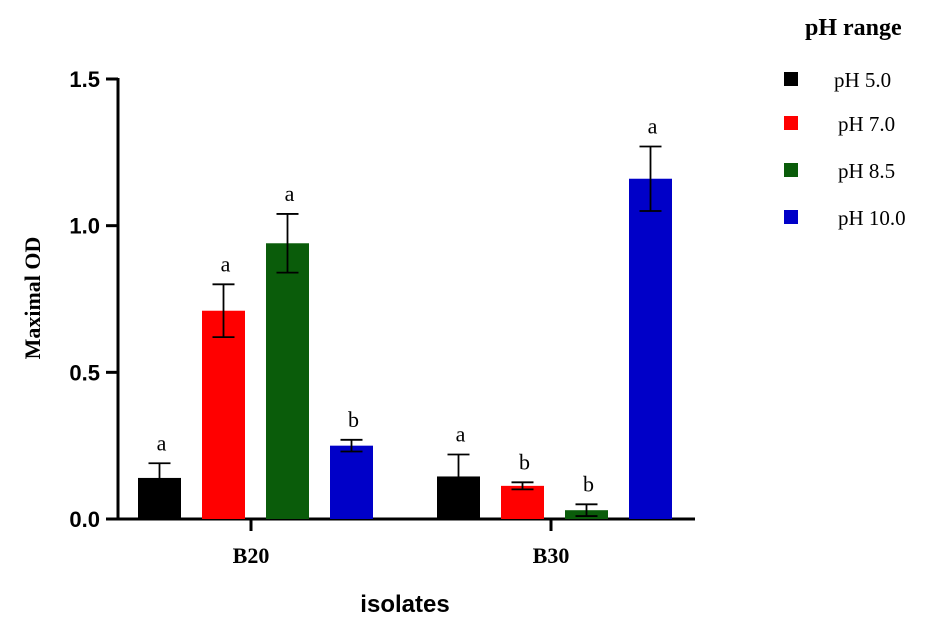 The height and width of the screenshot is (617, 932). Describe the element at coordinates (551, 555) in the screenshot. I see `x-tick-label-b30: B30` at that location.